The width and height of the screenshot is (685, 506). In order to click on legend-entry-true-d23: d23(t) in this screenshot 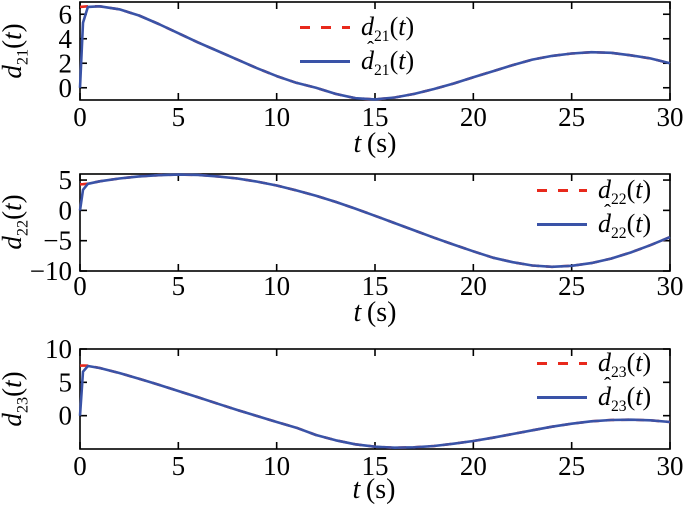, I will do `click(594, 363)`.